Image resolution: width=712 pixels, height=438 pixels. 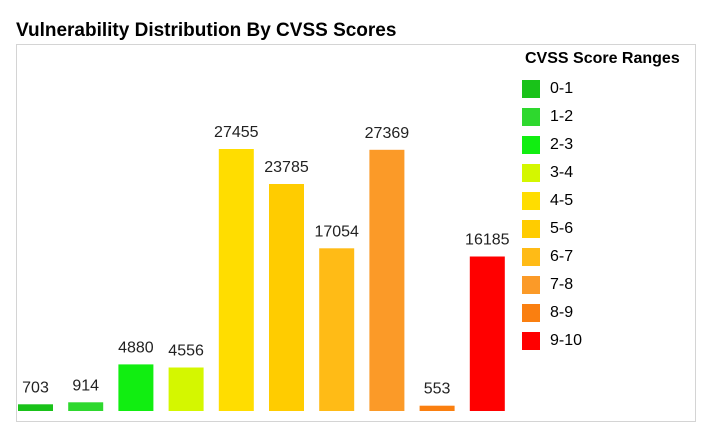 What do you see at coordinates (336, 231) in the screenshot?
I see `value-label-6-7: 17054` at bounding box center [336, 231].